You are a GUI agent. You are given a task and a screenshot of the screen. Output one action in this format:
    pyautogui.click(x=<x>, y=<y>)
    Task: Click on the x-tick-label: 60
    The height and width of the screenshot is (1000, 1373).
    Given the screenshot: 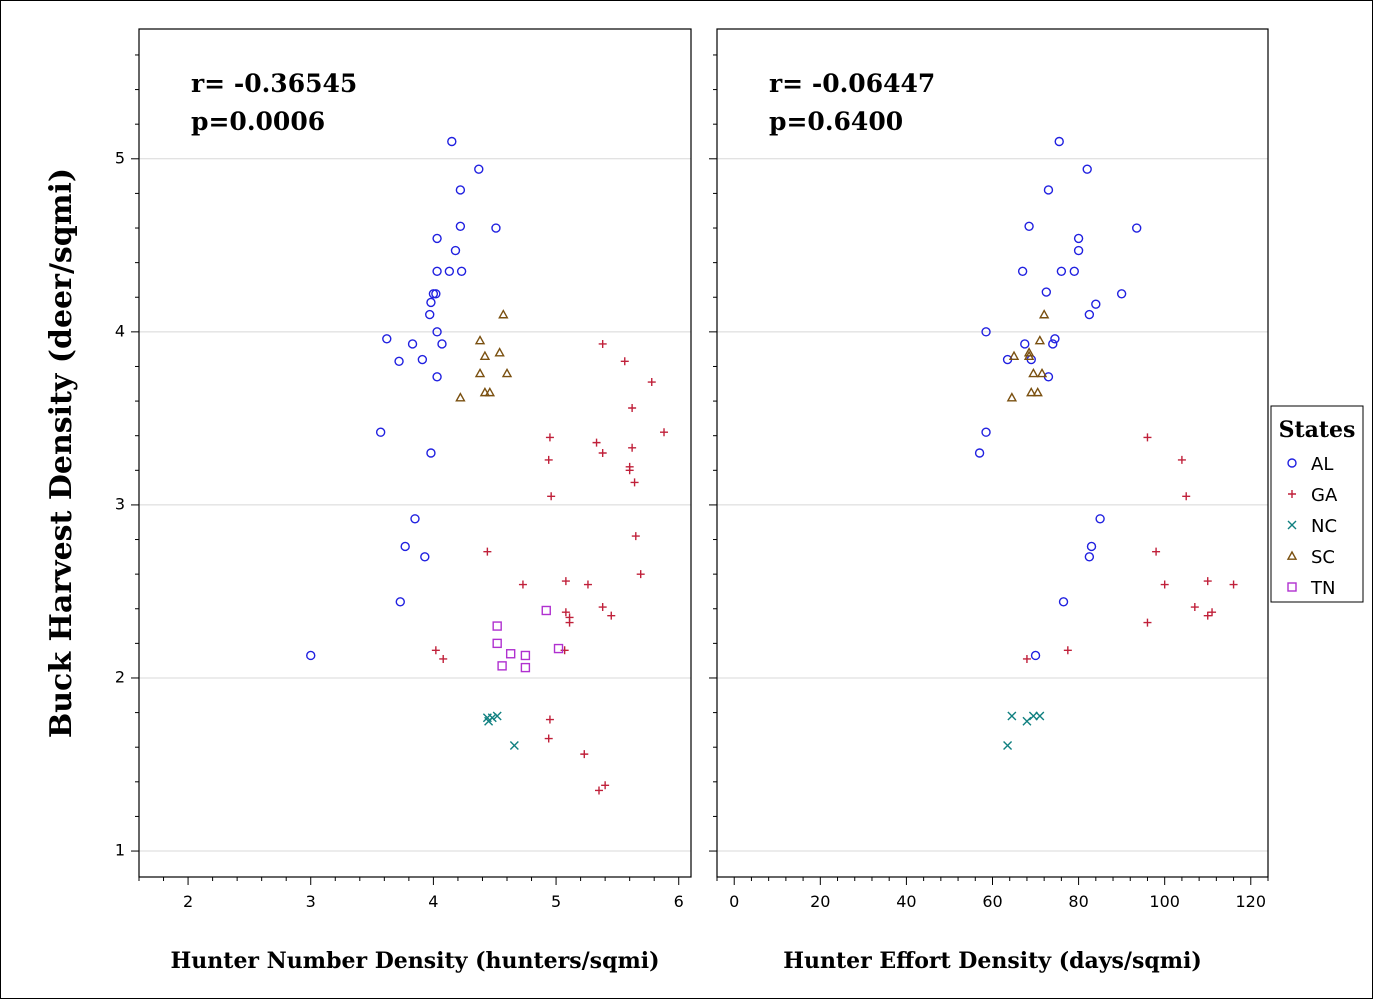 What is the action you would take?
    pyautogui.click(x=992, y=901)
    